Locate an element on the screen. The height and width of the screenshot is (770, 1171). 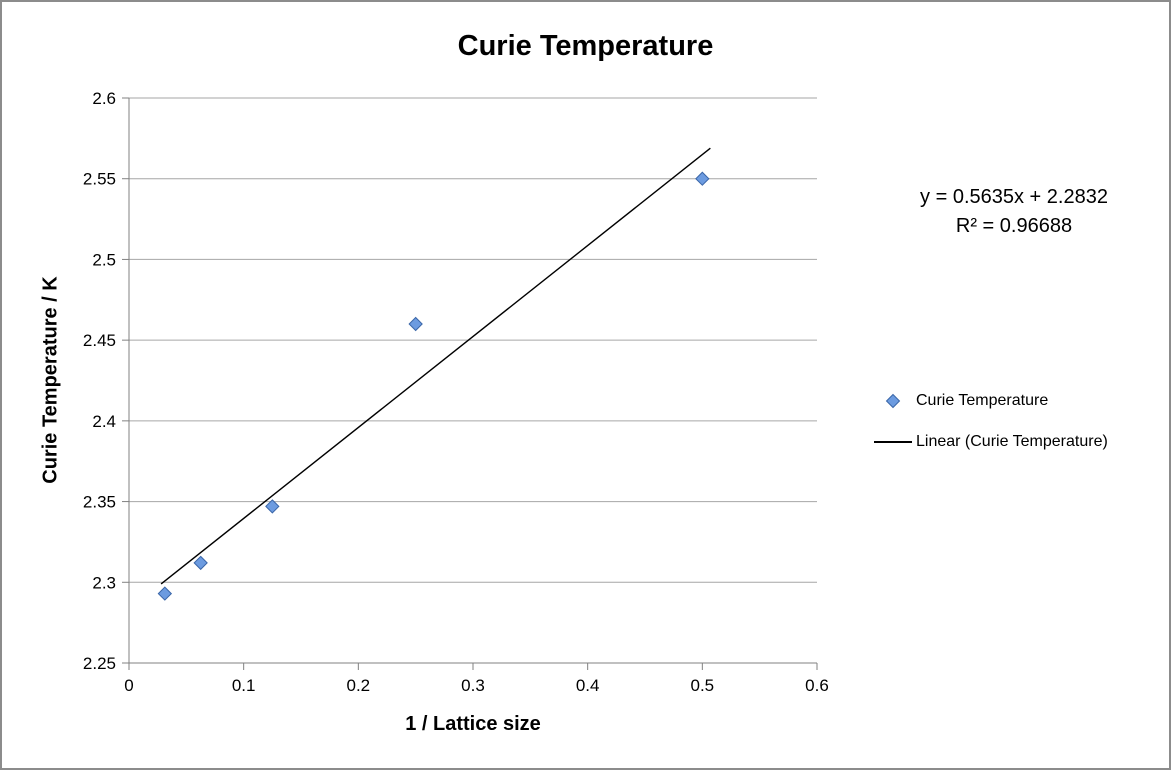
y-tick-label: 2.35 is located at coordinates (99, 502).